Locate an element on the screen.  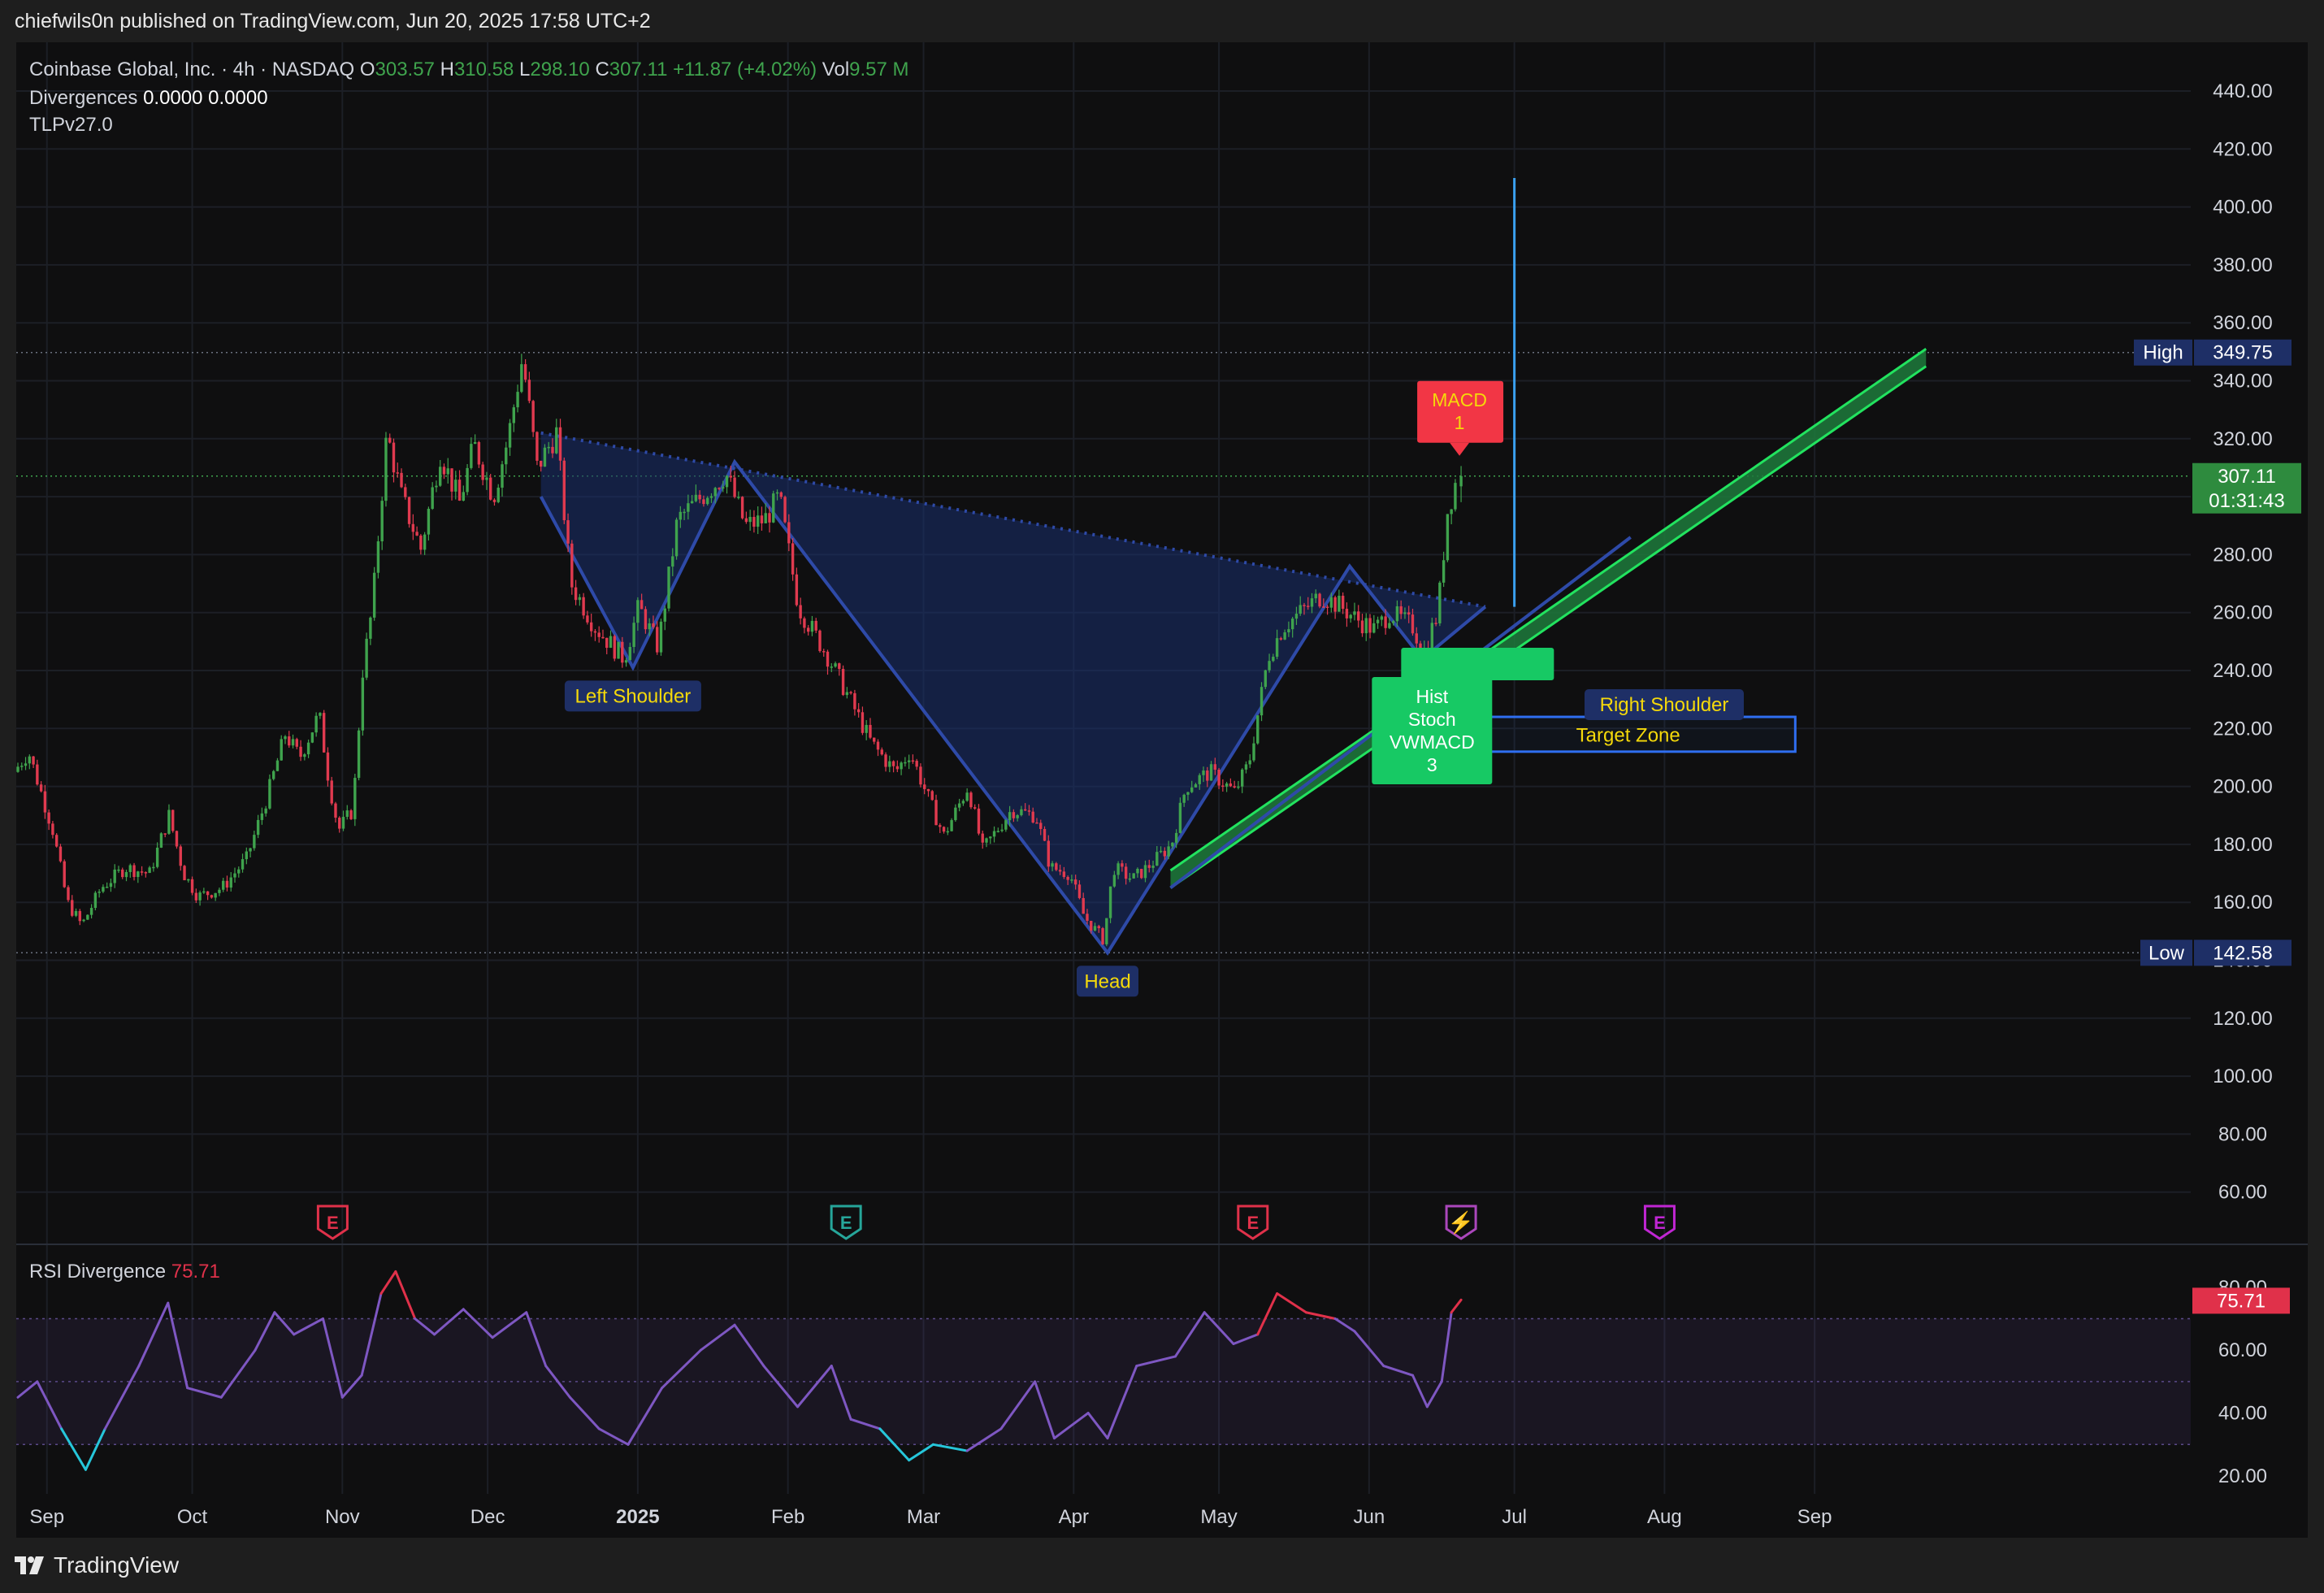
rsi-pane-bg is located at coordinates (1104, 1369).